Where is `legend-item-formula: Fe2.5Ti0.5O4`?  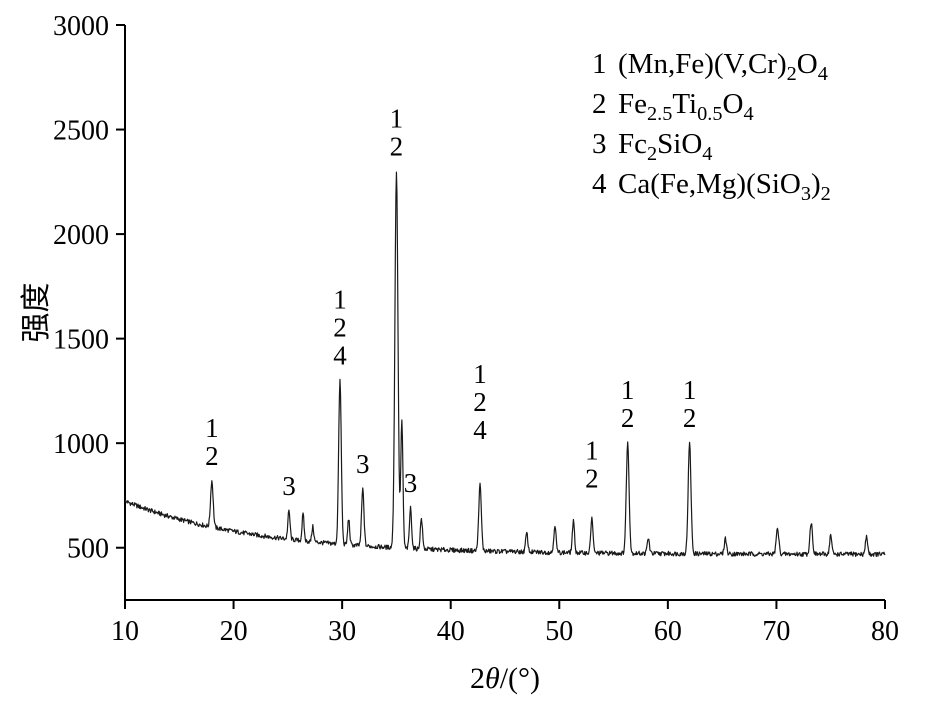
legend-item-formula: Fe2.5Ti0.5O4 is located at coordinates (686, 106).